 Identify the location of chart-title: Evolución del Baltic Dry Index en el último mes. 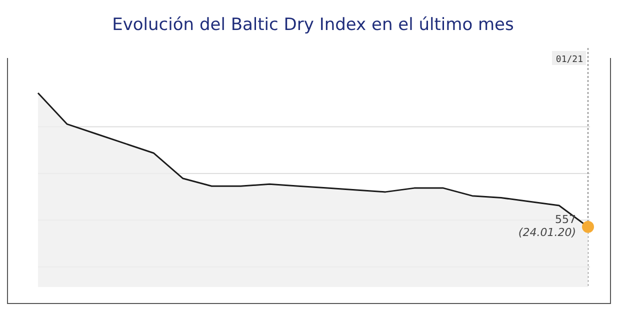
(313, 25).